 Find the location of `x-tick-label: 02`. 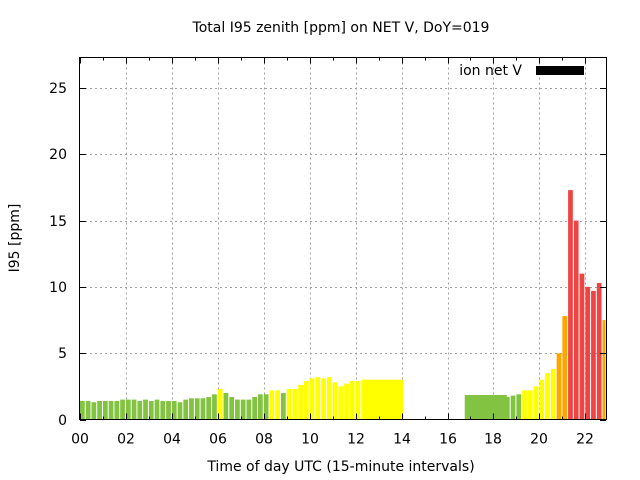

x-tick-label: 02 is located at coordinates (126, 440).